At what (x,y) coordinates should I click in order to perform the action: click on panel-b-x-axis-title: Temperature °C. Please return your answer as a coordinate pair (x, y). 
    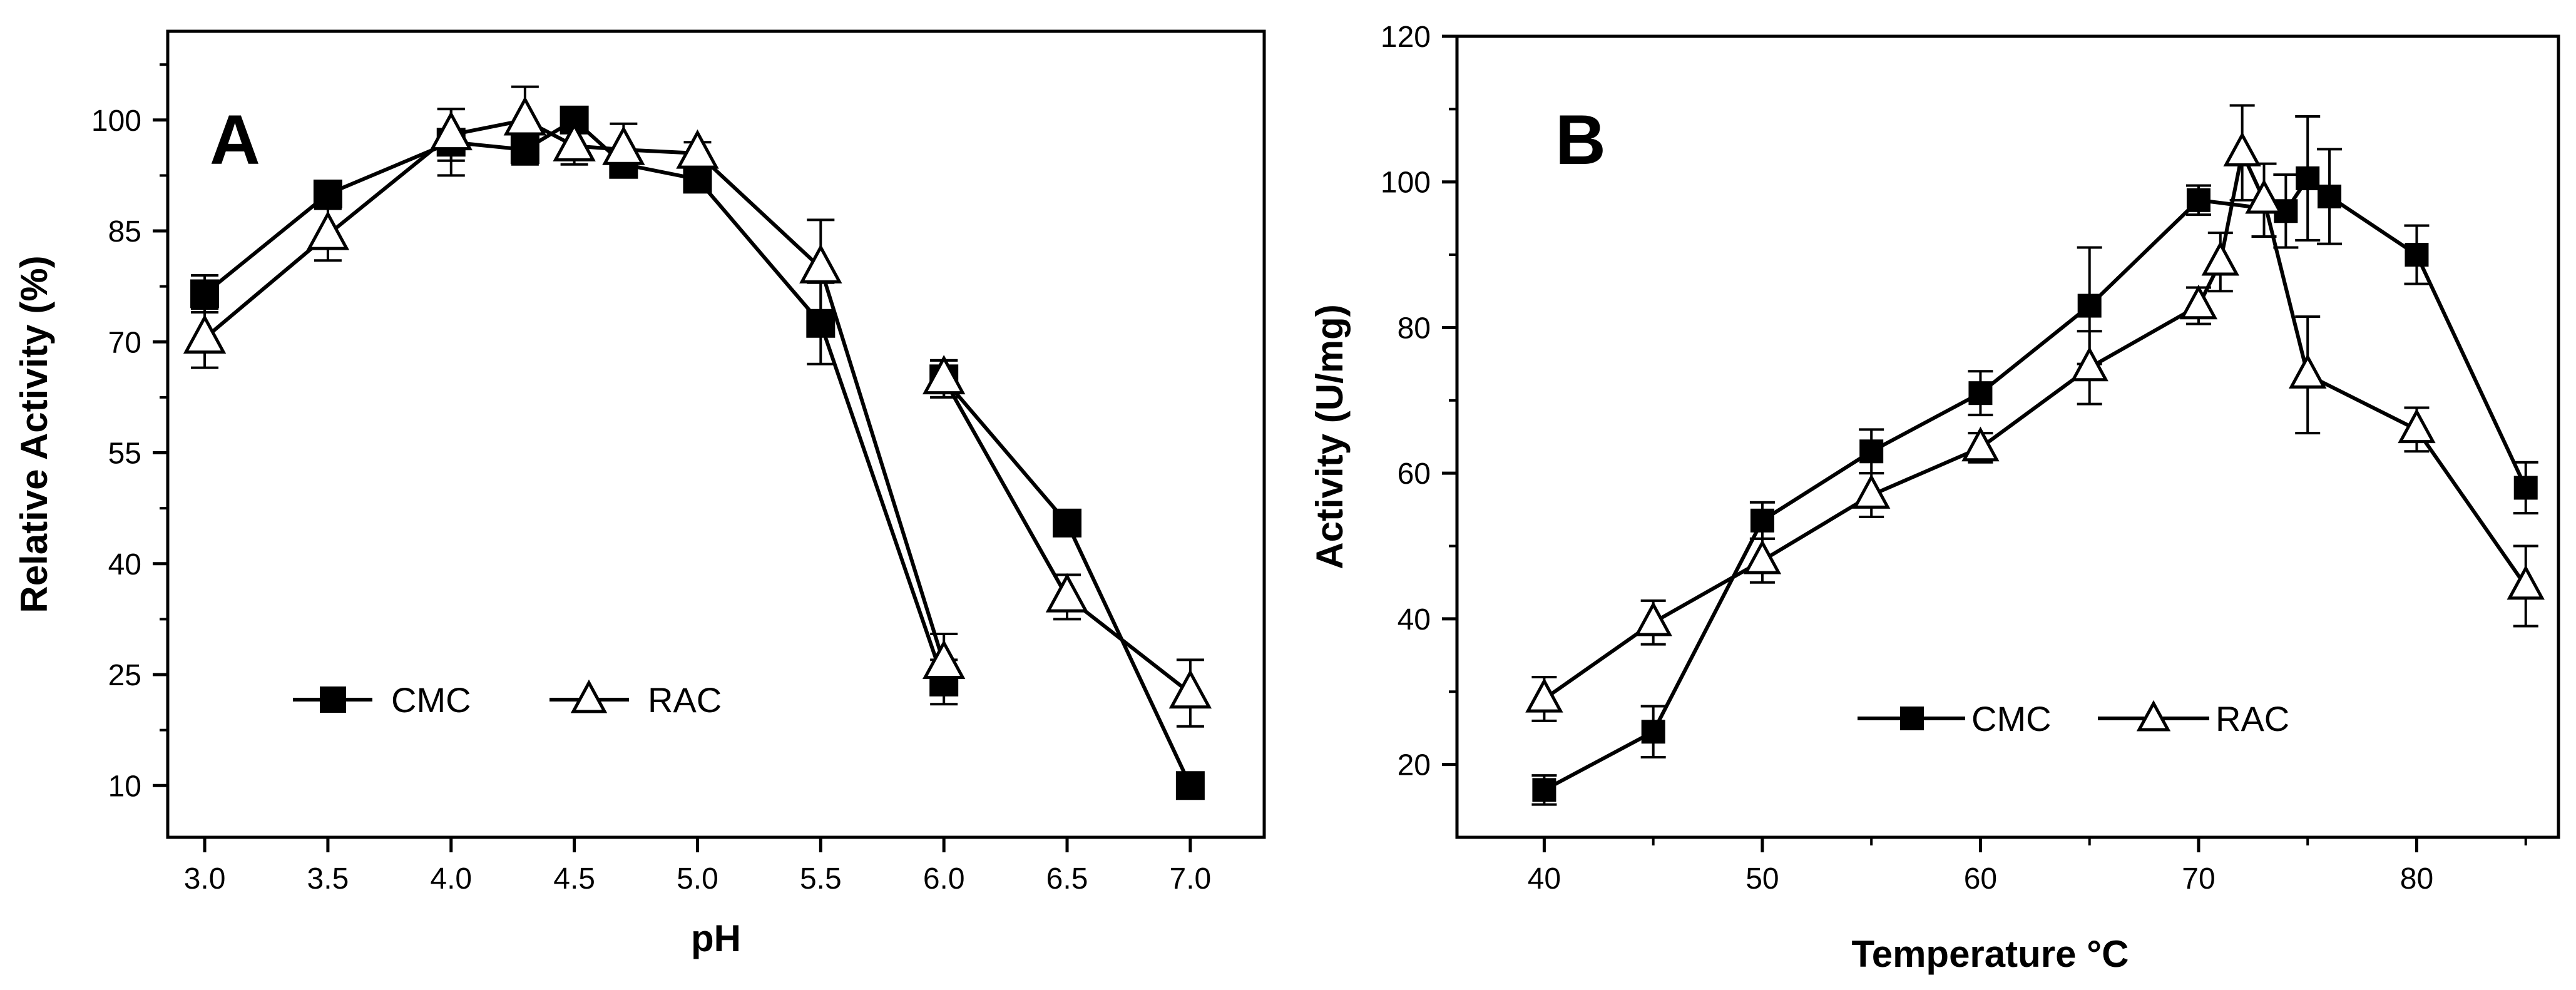
    Looking at the image, I should click on (1990, 954).